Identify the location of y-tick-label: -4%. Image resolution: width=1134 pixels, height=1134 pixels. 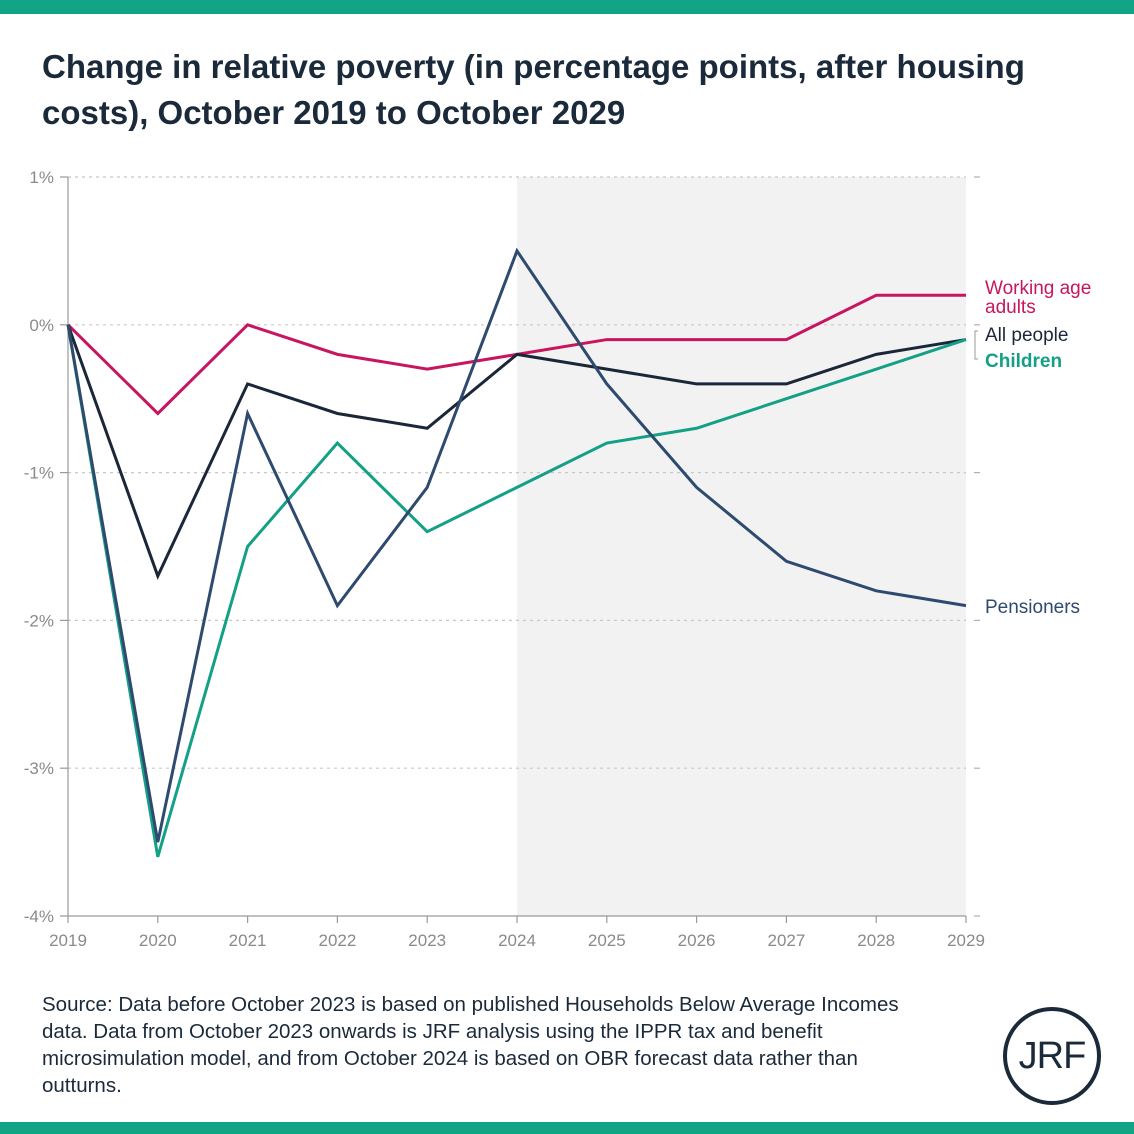
(39, 916).